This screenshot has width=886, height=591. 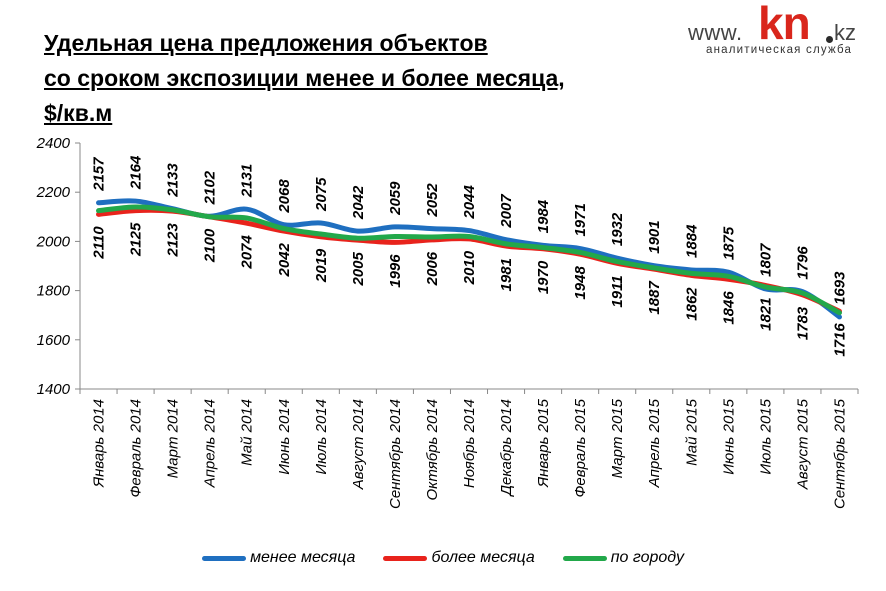 What do you see at coordinates (99, 443) in the screenshot?
I see `x-tick-label: Январь 2014` at bounding box center [99, 443].